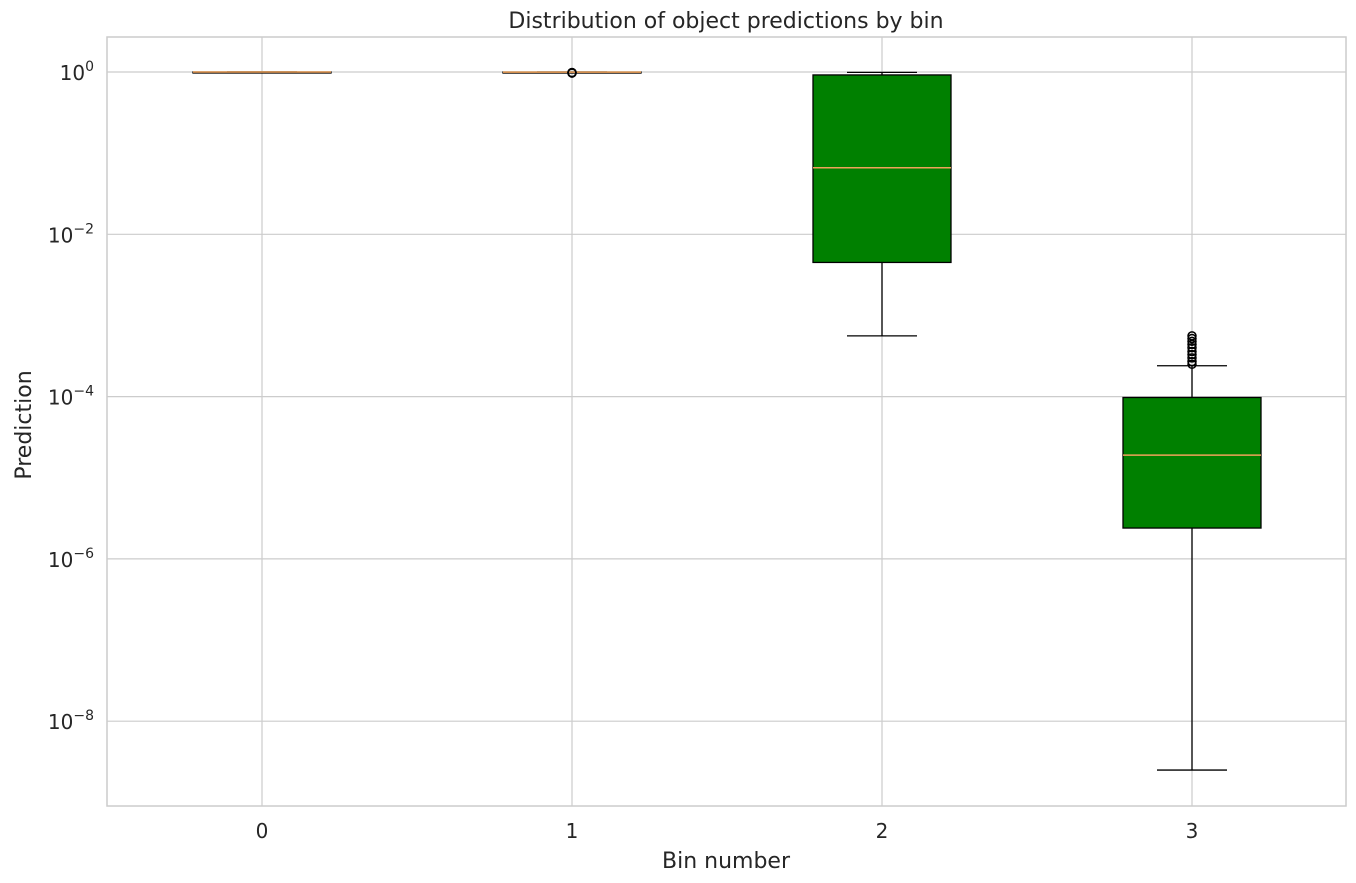 This screenshot has width=1356, height=883. I want to click on y-tick-exponent: −6, so click(83, 554).